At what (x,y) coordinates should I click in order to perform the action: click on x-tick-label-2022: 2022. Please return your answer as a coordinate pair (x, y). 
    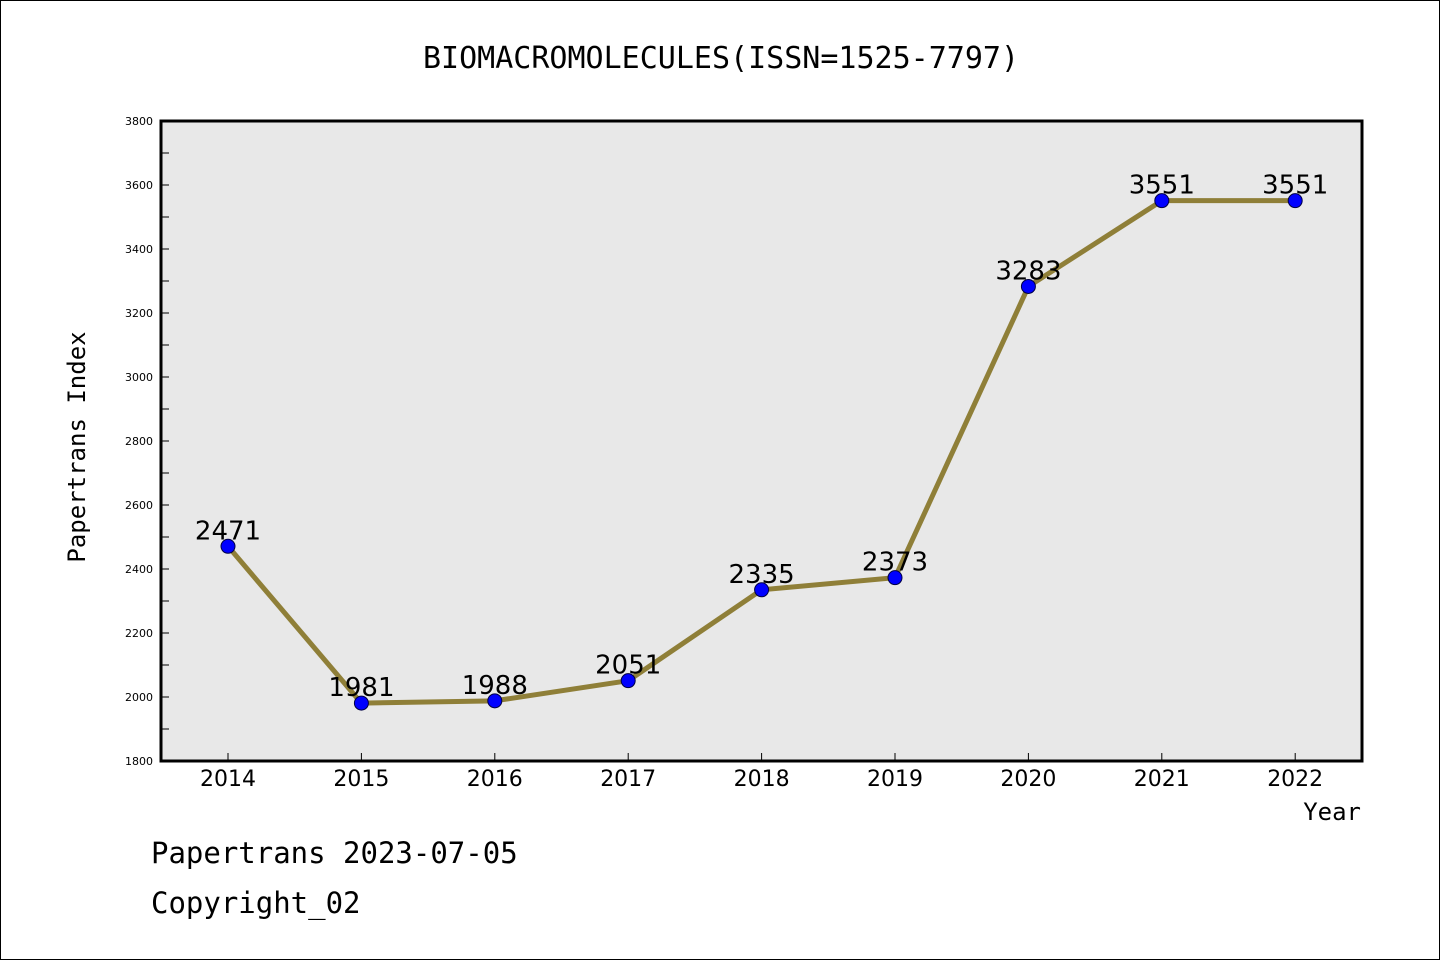
    Looking at the image, I should click on (1295, 779).